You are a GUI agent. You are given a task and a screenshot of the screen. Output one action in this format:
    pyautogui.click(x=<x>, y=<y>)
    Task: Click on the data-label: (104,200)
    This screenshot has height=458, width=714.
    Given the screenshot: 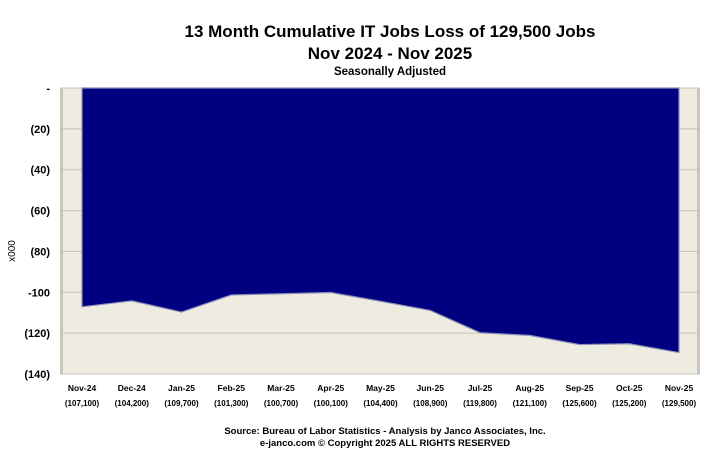 What is the action you would take?
    pyautogui.click(x=132, y=403)
    